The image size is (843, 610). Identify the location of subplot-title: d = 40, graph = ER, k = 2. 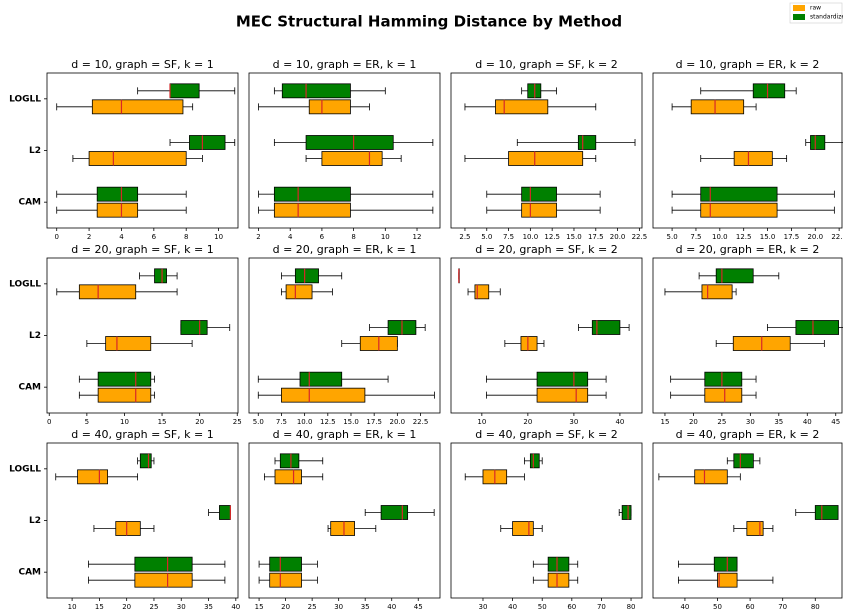
(748, 434).